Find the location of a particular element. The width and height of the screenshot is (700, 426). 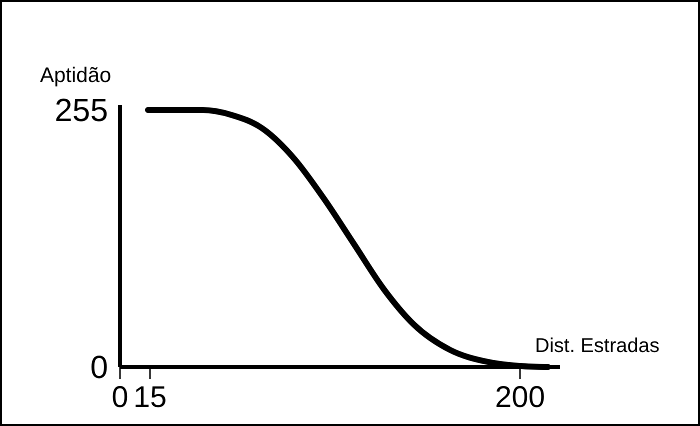

y-axis-title: Aptidão is located at coordinates (76, 75).